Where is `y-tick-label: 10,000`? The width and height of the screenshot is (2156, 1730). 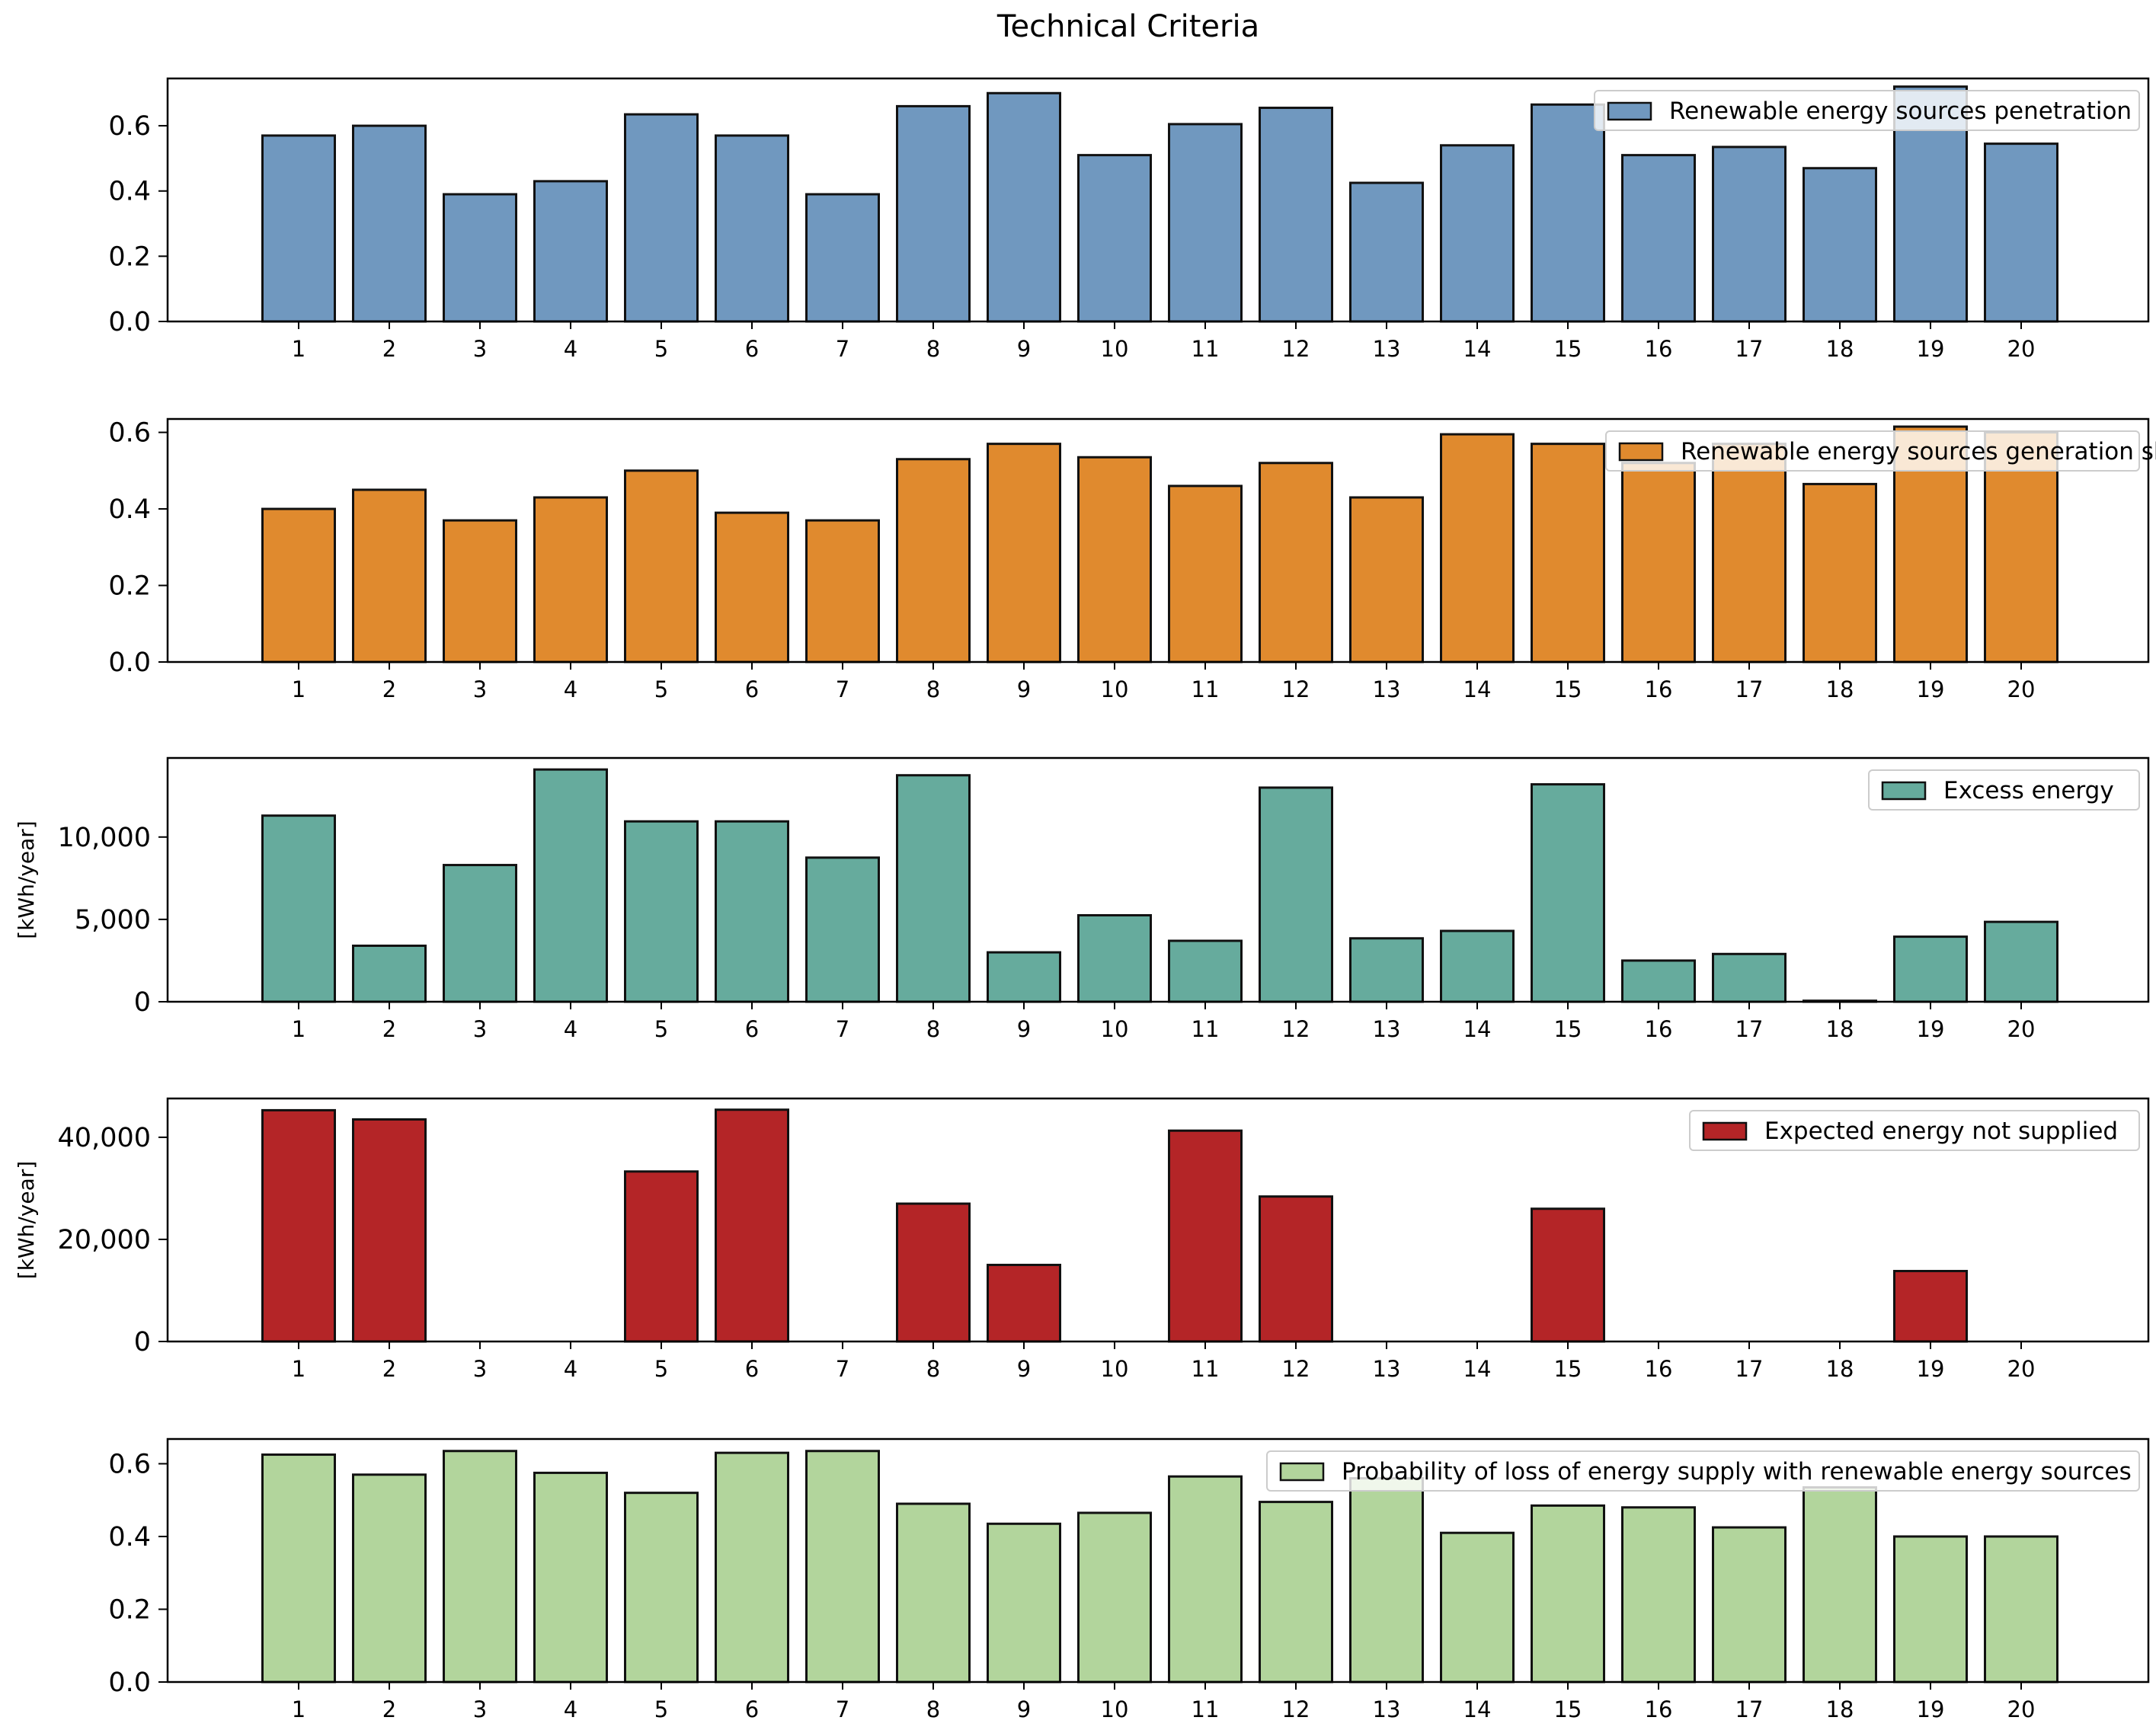 y-tick-label: 10,000 is located at coordinates (104, 838).